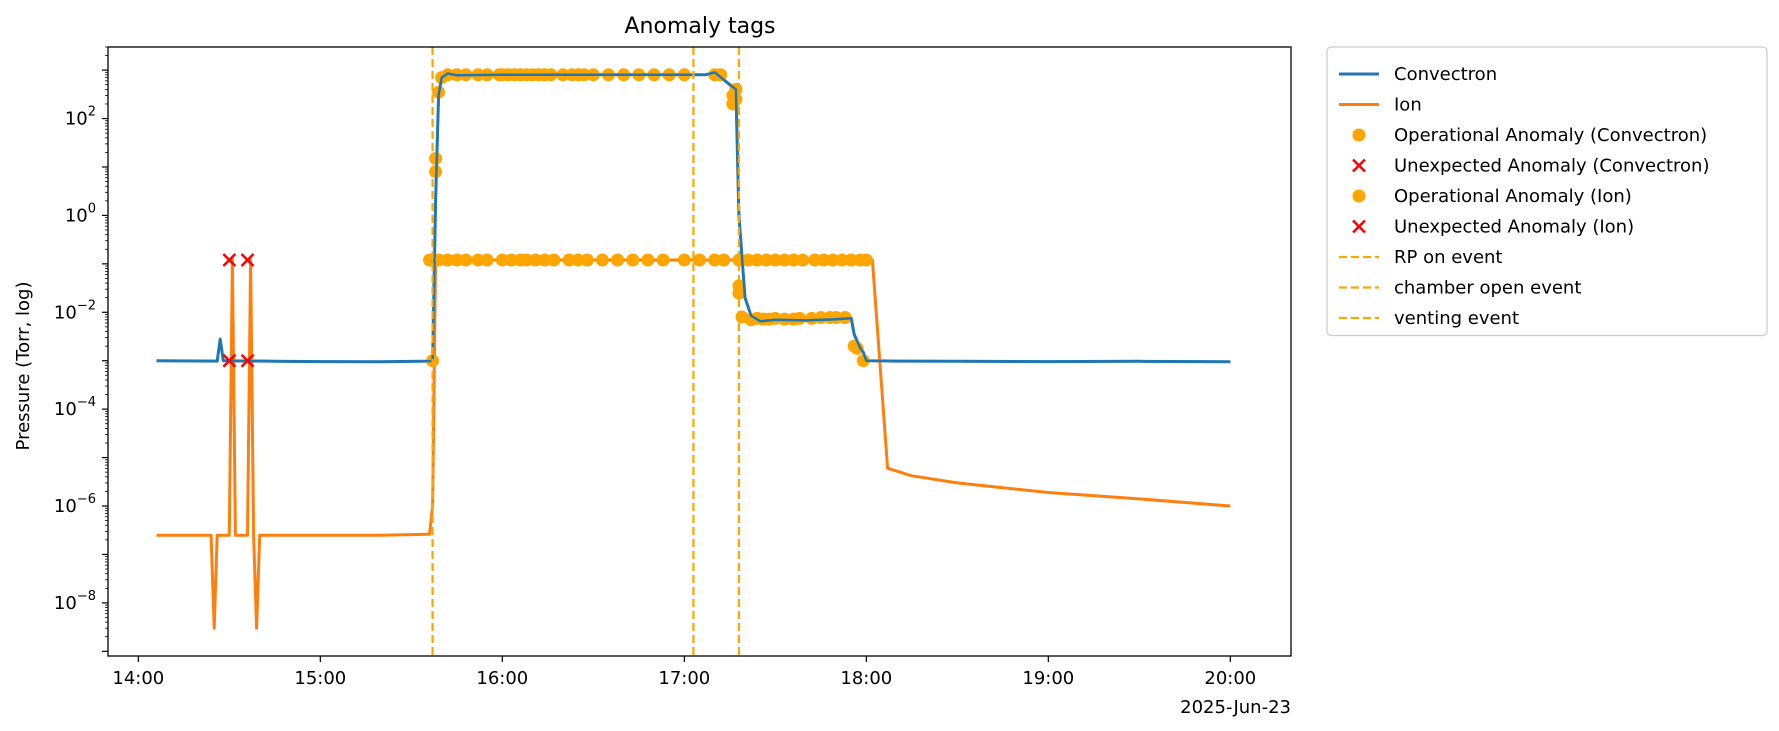  I want to click on y-tick-label: 10⁻⁸, so click(75, 601).